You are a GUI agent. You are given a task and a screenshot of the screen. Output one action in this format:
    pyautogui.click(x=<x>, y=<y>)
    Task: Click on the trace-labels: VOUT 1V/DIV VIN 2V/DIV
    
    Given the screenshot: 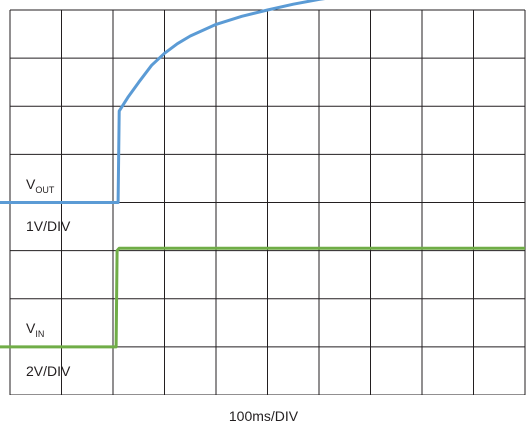 What is the action you would take?
    pyautogui.click(x=48, y=277)
    